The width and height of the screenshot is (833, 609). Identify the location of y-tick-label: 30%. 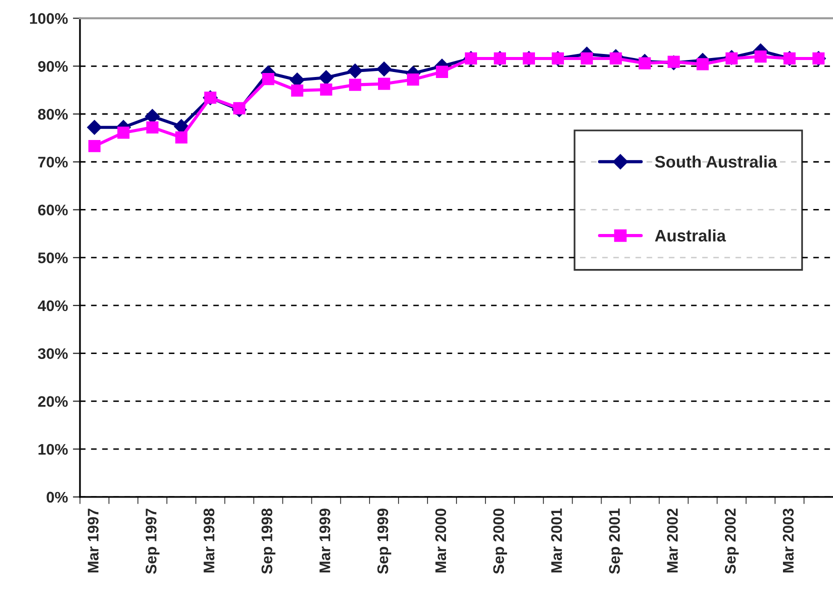
(53, 354).